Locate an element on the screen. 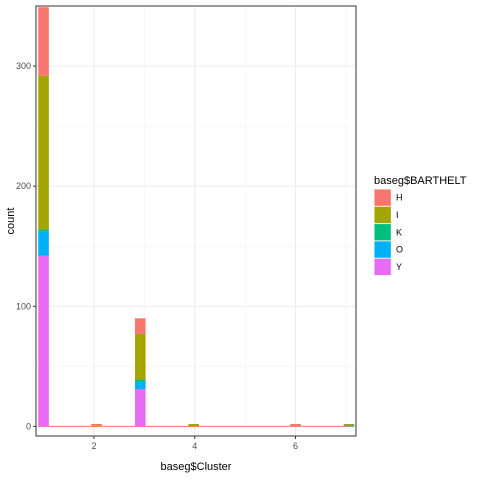 Image resolution: width=480 pixels, height=480 pixels. x-axis-title: baseg$Cluster is located at coordinates (196, 467).